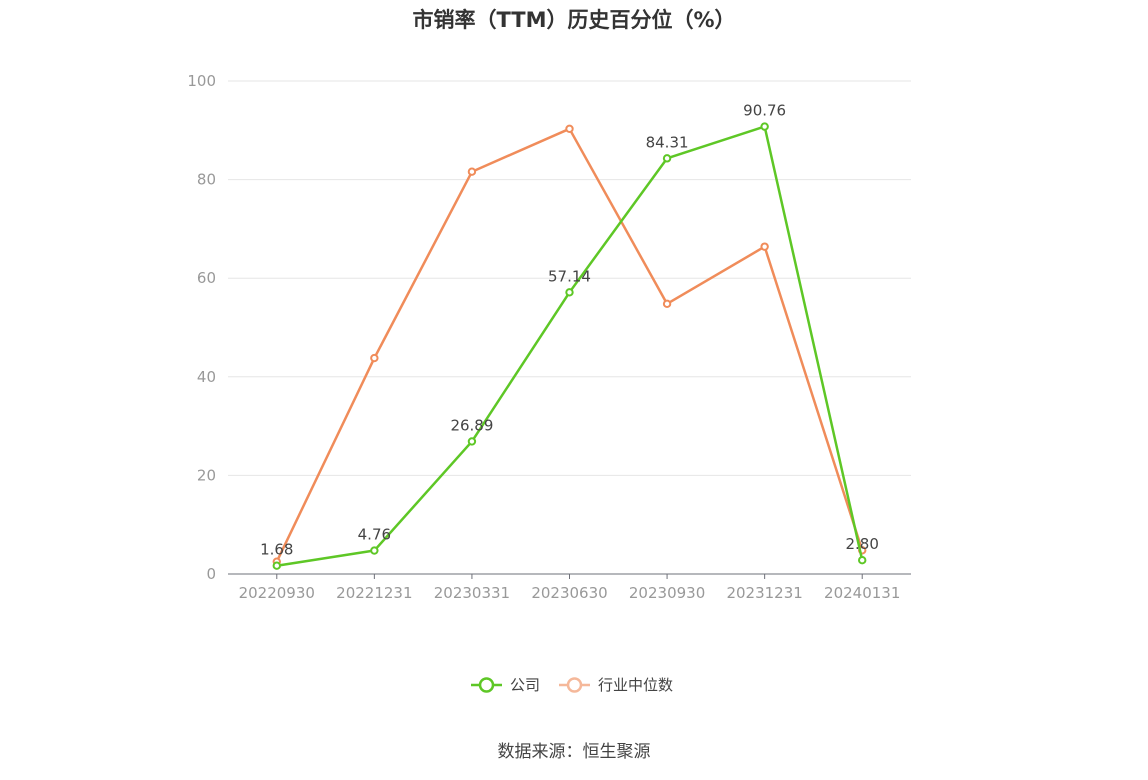  What do you see at coordinates (471, 425) in the screenshot?
I see `data-label: 26.89` at bounding box center [471, 425].